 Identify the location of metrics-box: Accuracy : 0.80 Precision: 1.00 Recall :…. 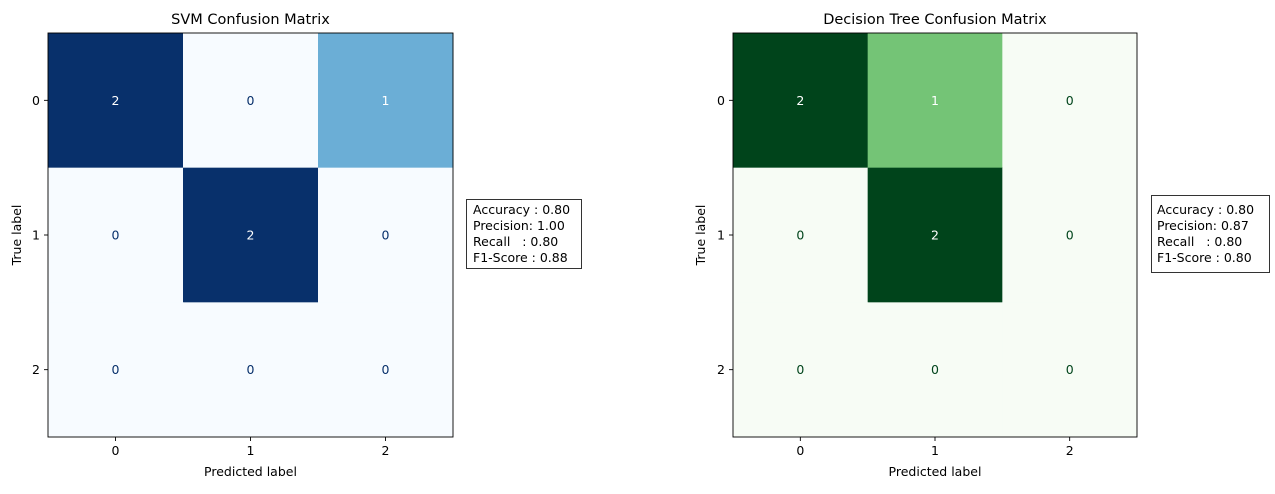
(524, 234).